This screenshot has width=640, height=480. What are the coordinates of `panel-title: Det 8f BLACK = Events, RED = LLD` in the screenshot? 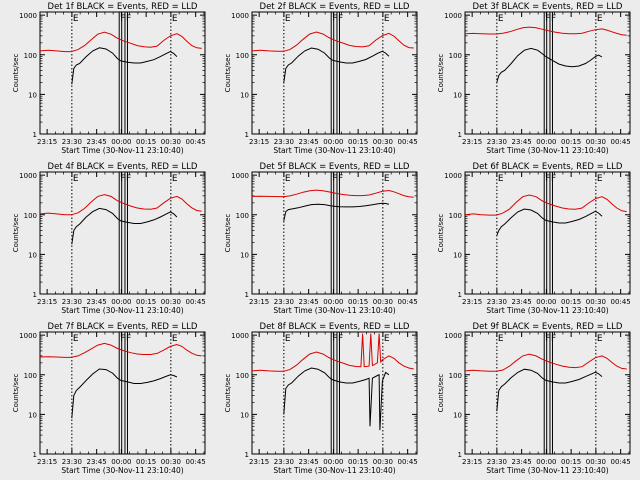 It's located at (335, 327).